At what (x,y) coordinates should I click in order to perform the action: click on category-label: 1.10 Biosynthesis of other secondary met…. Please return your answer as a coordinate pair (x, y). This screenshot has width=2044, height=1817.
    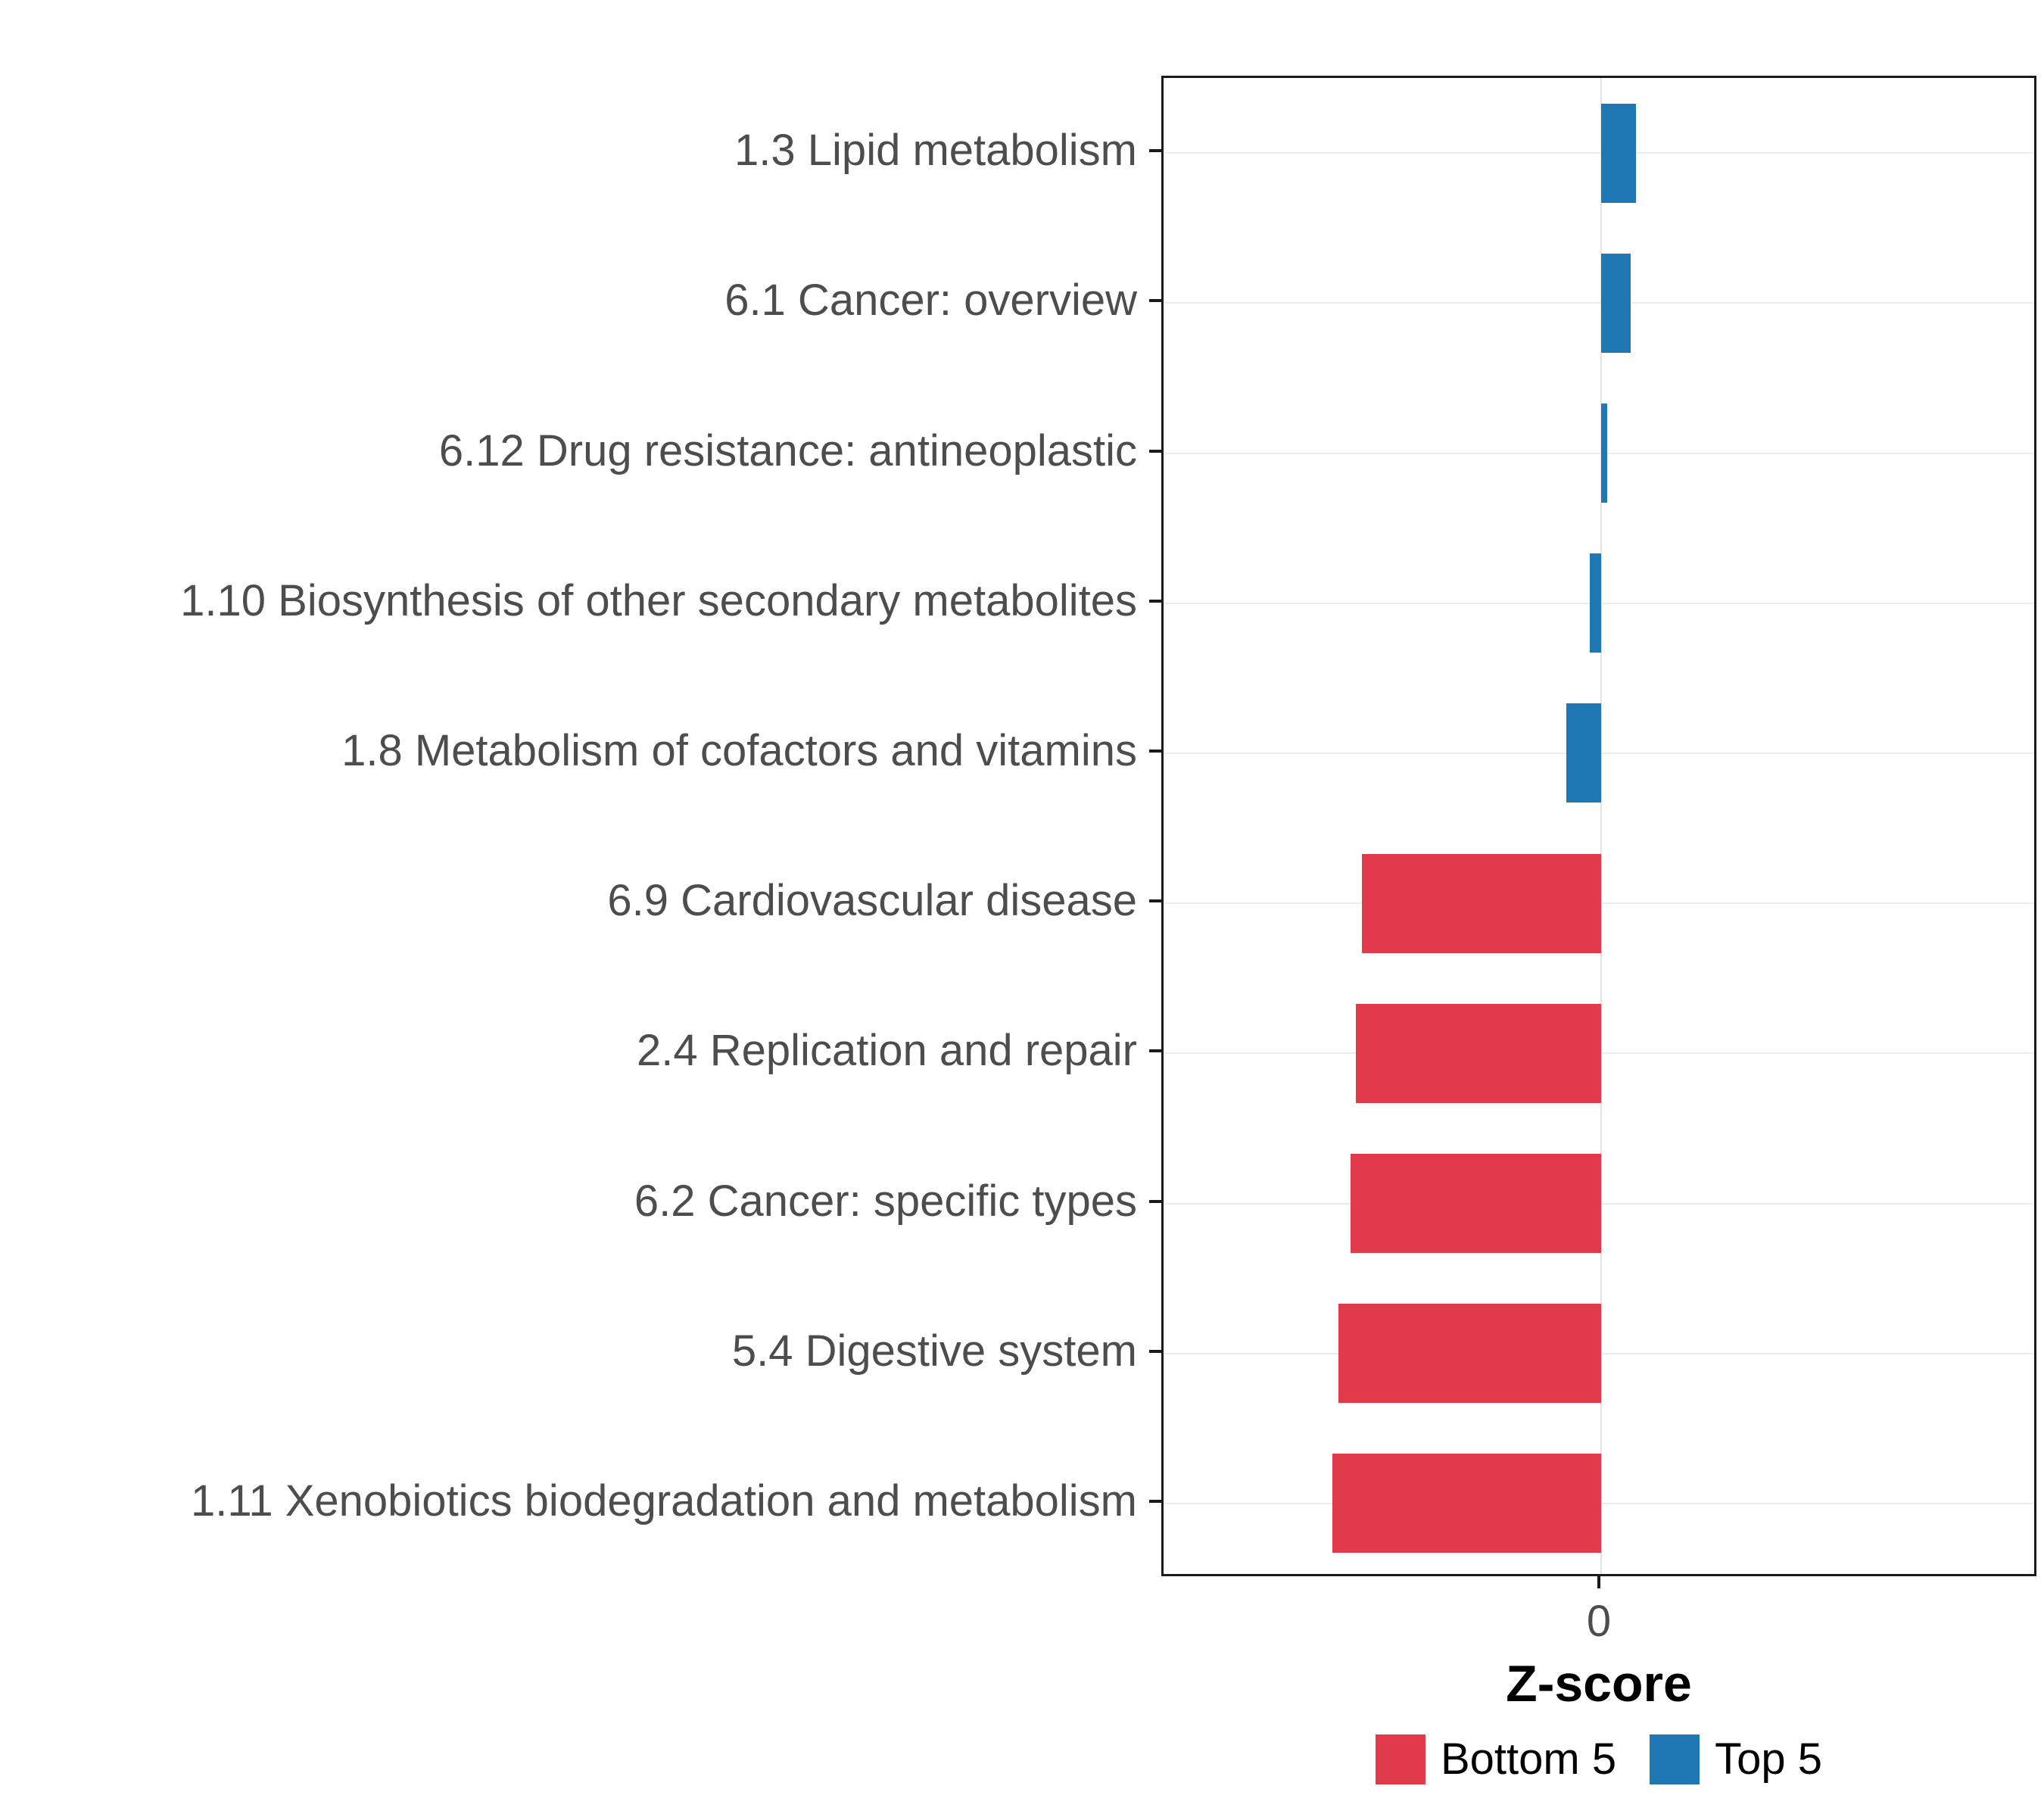
    Looking at the image, I should click on (658, 600).